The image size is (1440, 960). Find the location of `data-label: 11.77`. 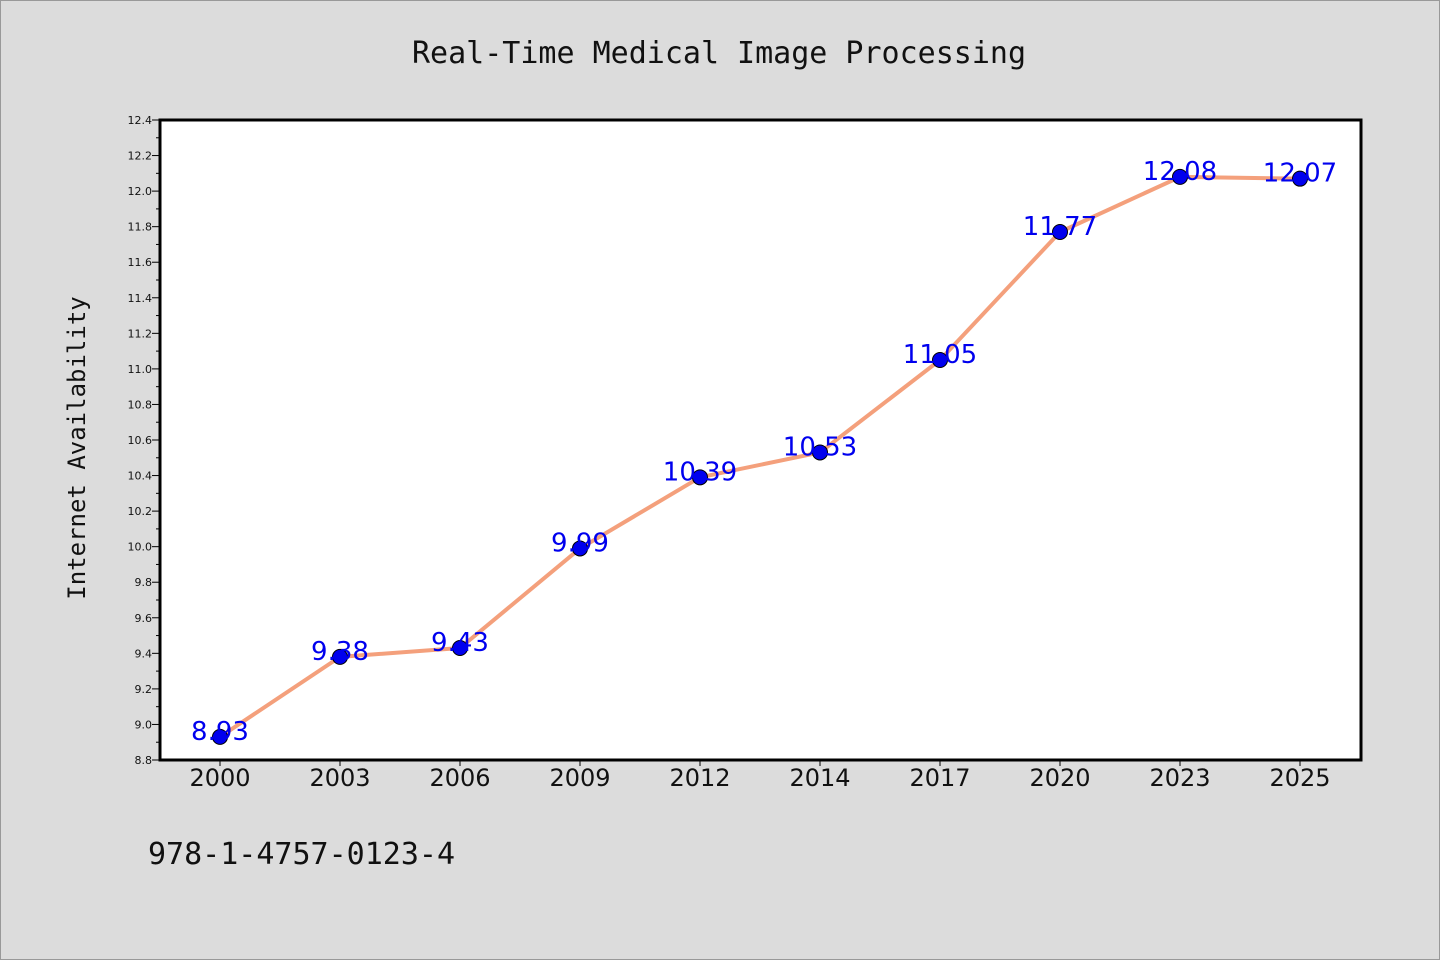

data-label: 11.77 is located at coordinates (1060, 227).